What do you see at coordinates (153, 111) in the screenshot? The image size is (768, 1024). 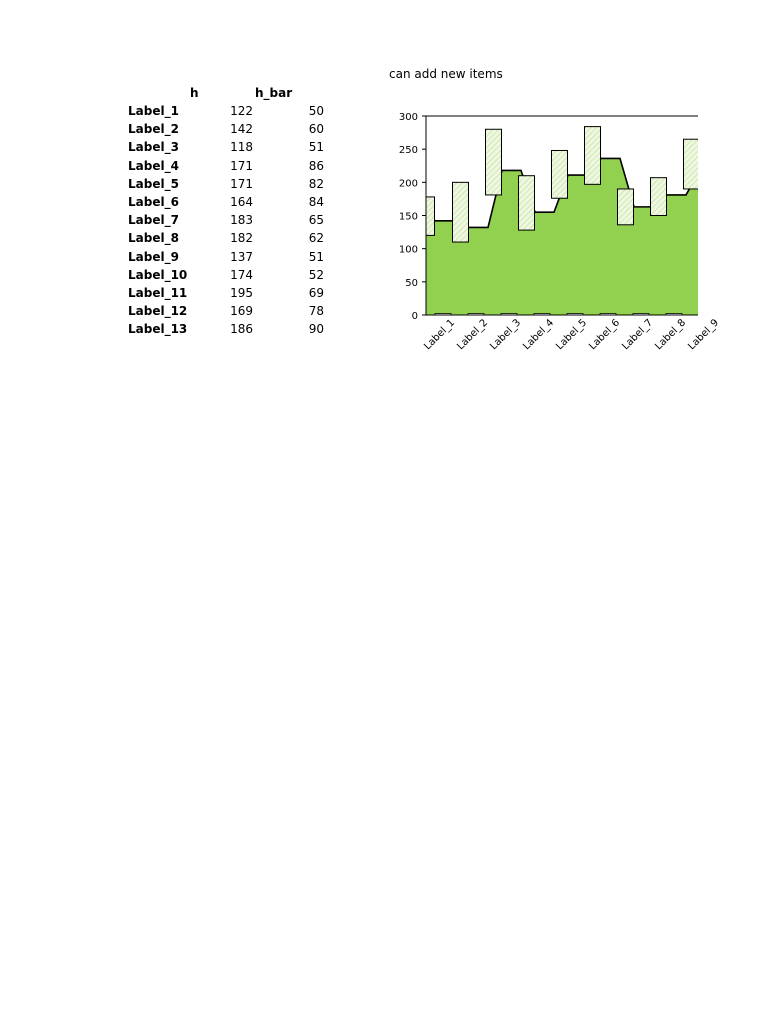 I see `row-label: Label_1` at bounding box center [153, 111].